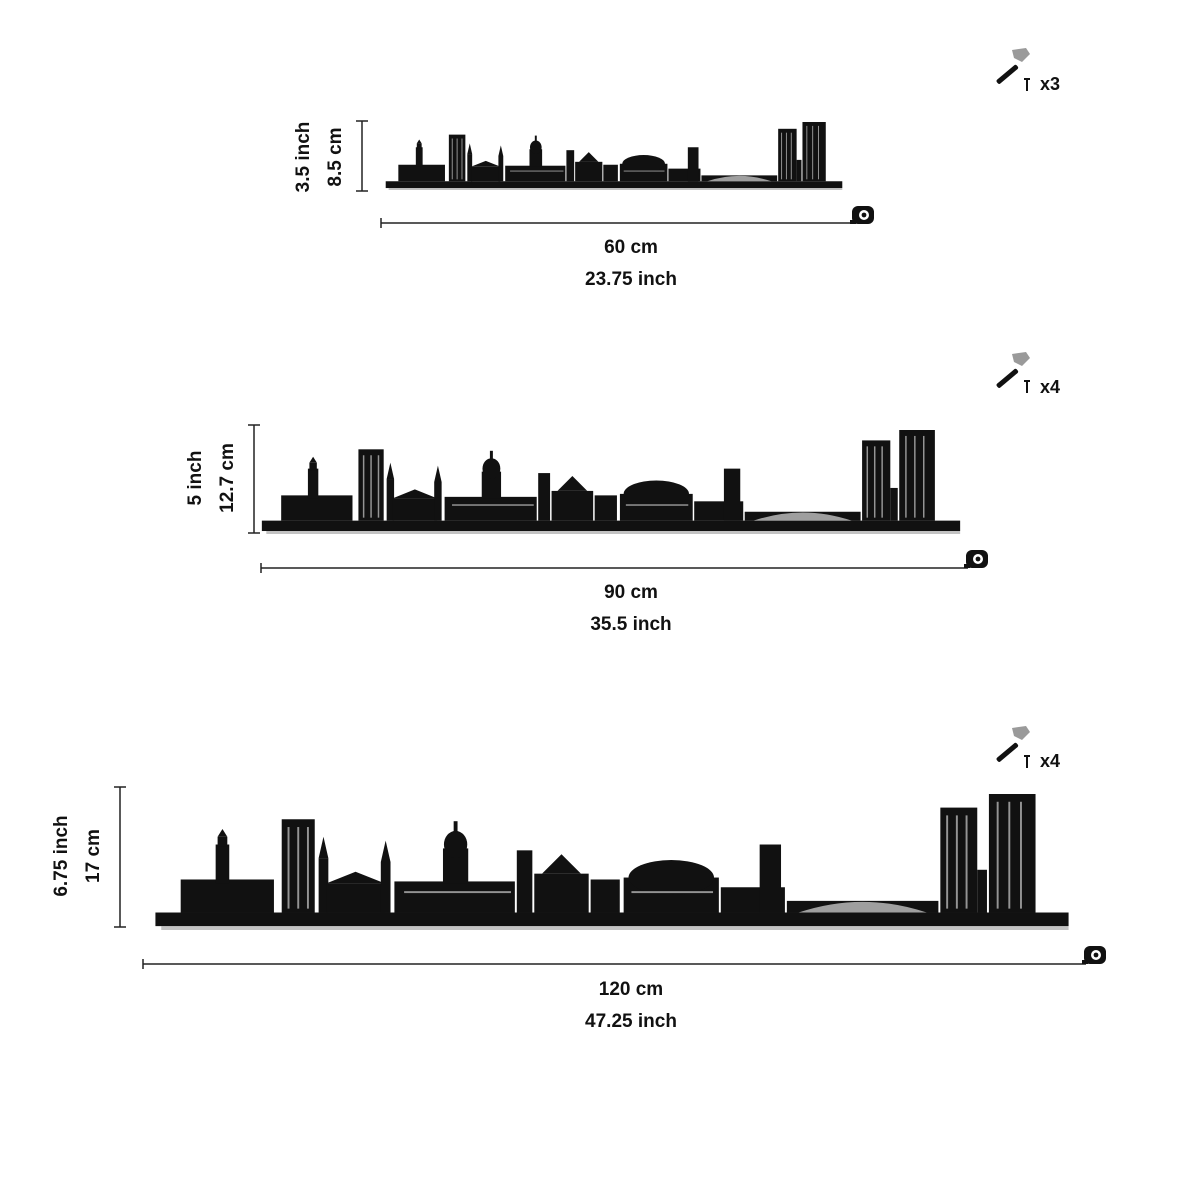  What do you see at coordinates (631, 1021) in the screenshot?
I see `width-inch-label: 47.25 inch` at bounding box center [631, 1021].